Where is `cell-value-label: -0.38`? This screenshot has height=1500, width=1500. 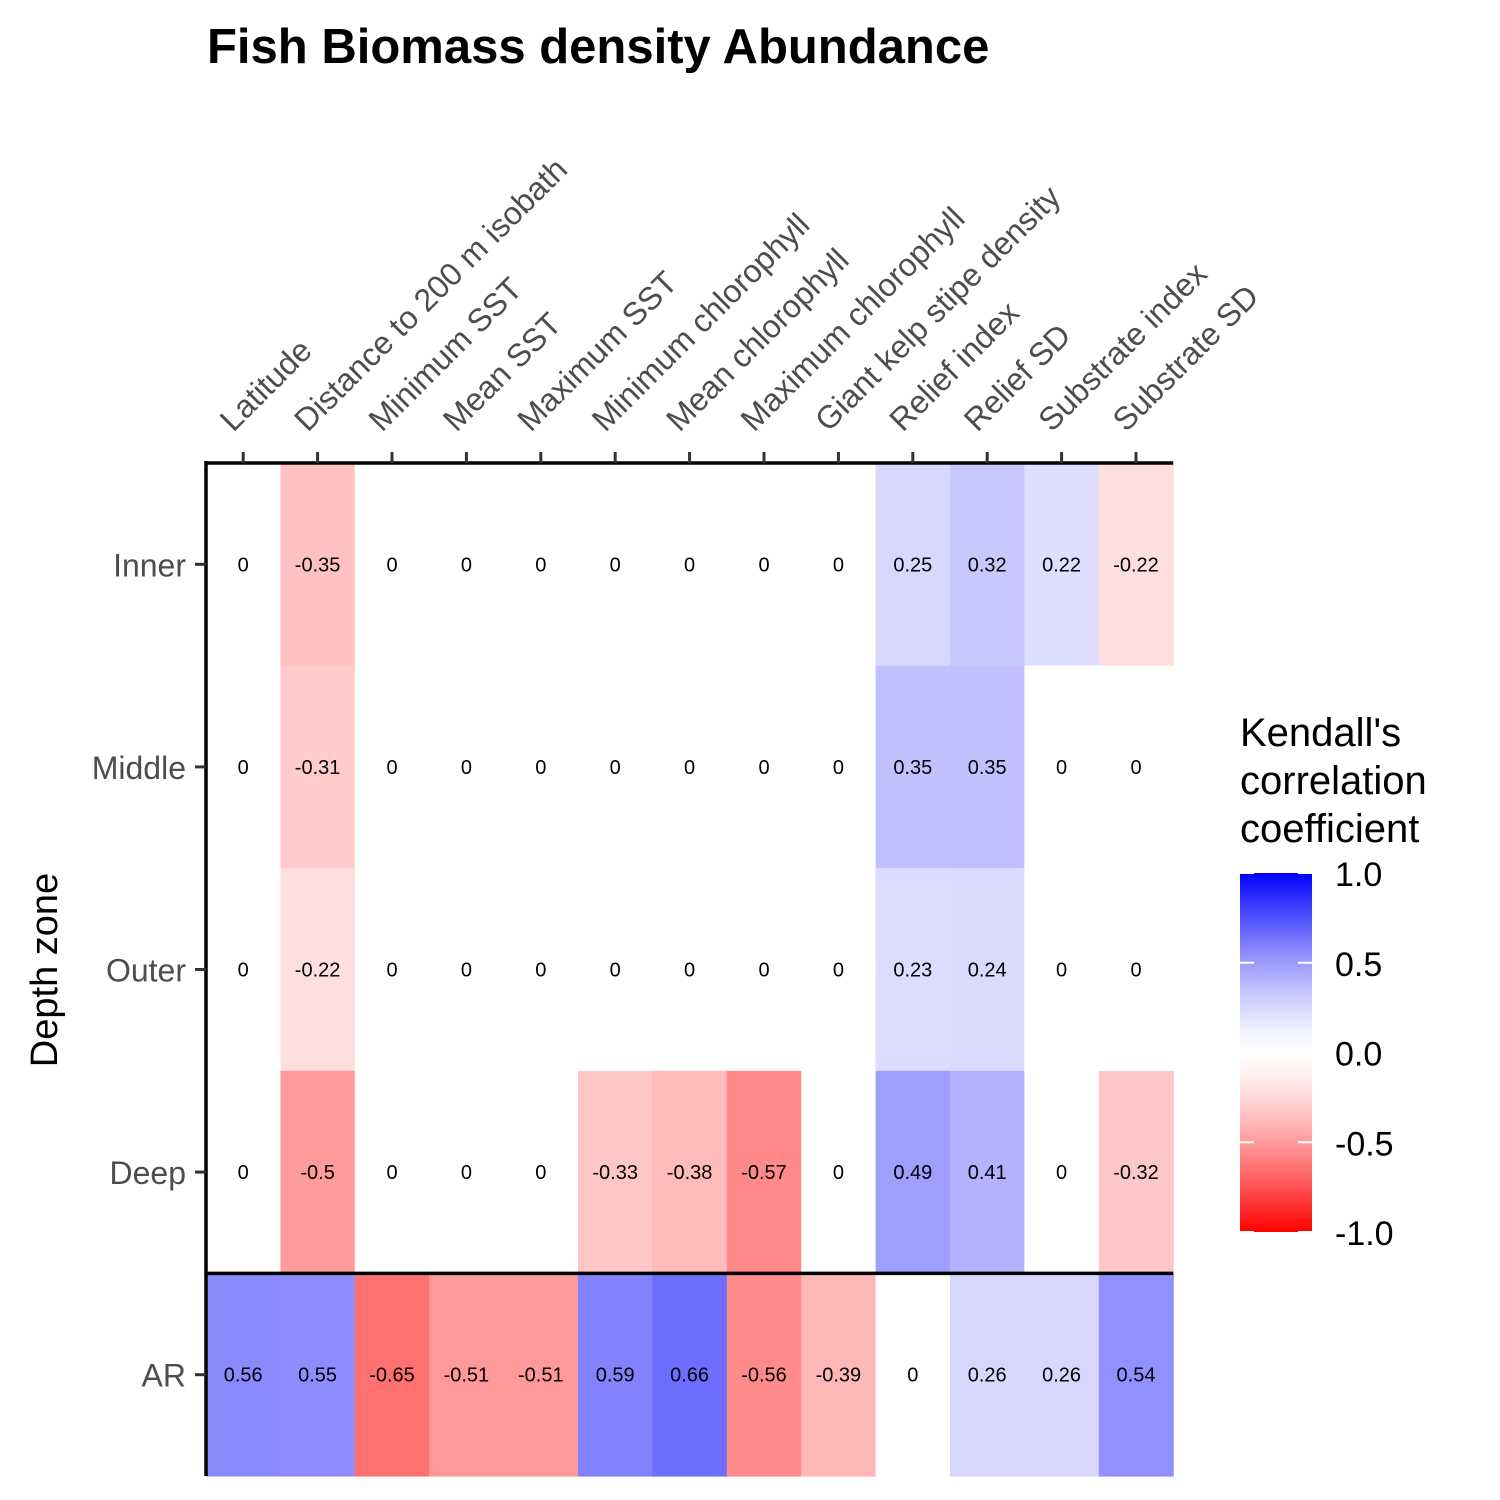
cell-value-label: -0.38 is located at coordinates (690, 1173).